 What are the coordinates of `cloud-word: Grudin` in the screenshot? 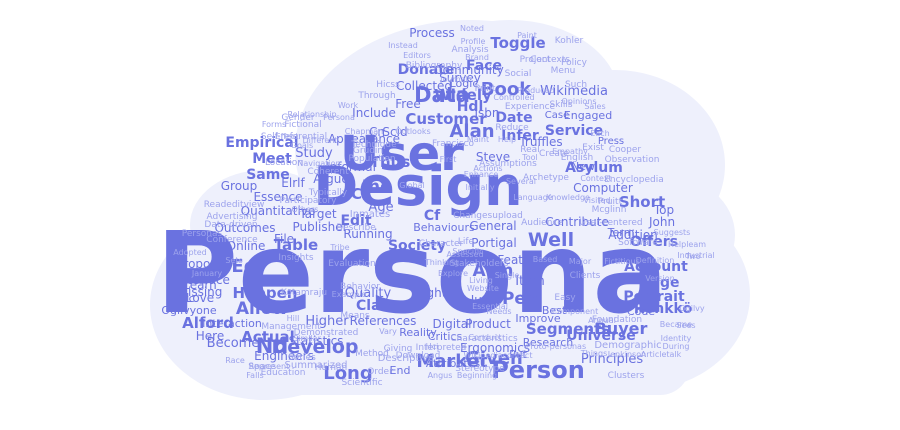 It's located at (368, 151).